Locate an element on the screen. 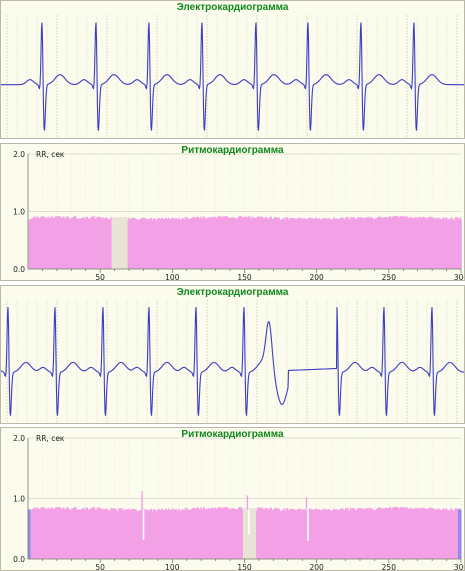 The width and height of the screenshot is (465, 571). rhythmogram-title-1: Ритмокардиограмма is located at coordinates (232, 150).